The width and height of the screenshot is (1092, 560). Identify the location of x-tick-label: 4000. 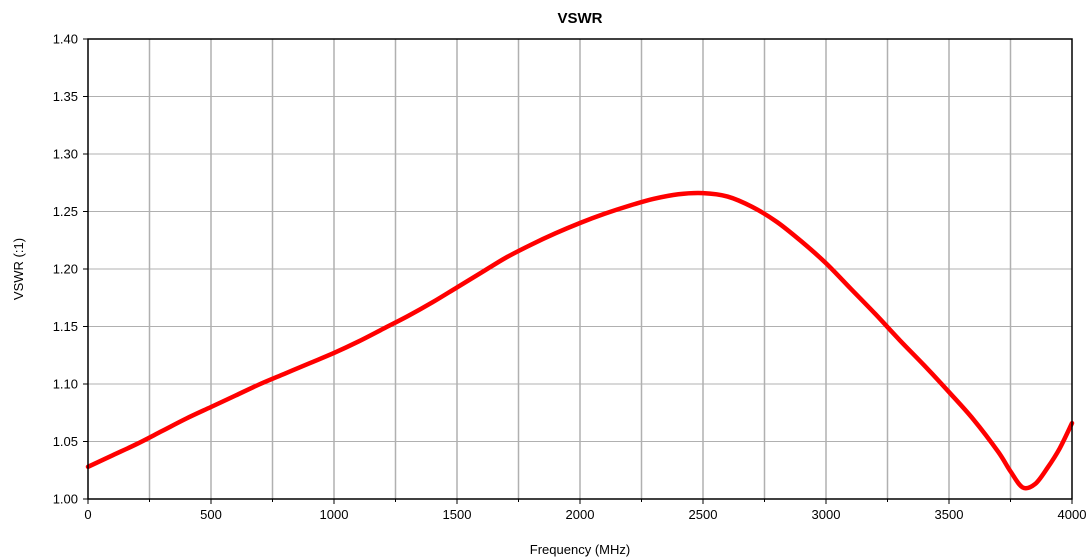
(1072, 514).